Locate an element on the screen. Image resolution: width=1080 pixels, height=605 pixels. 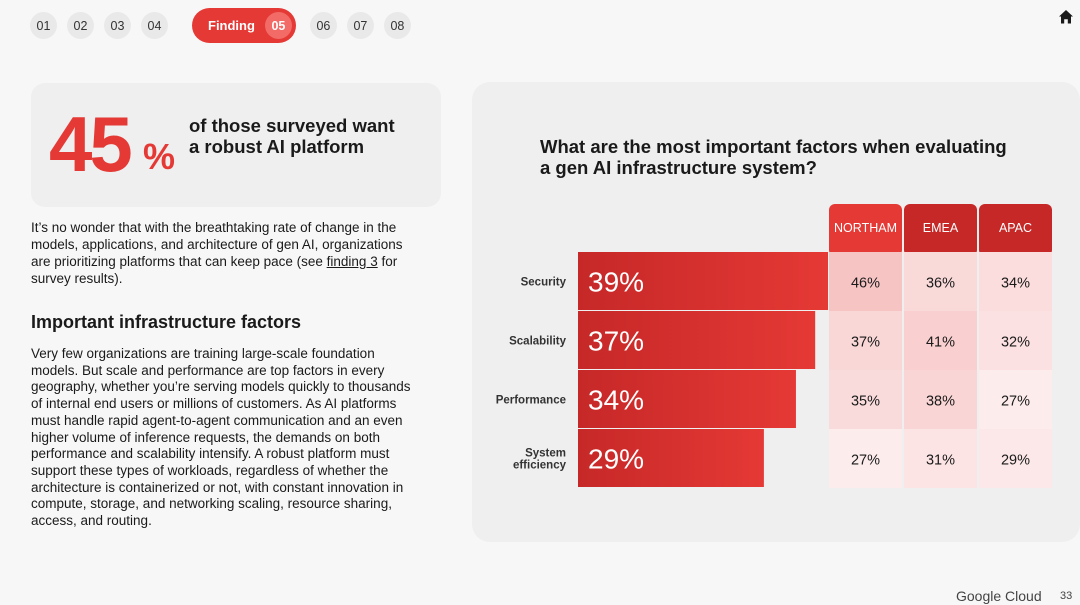
region-cell-value: 46% is located at coordinates (865, 284).